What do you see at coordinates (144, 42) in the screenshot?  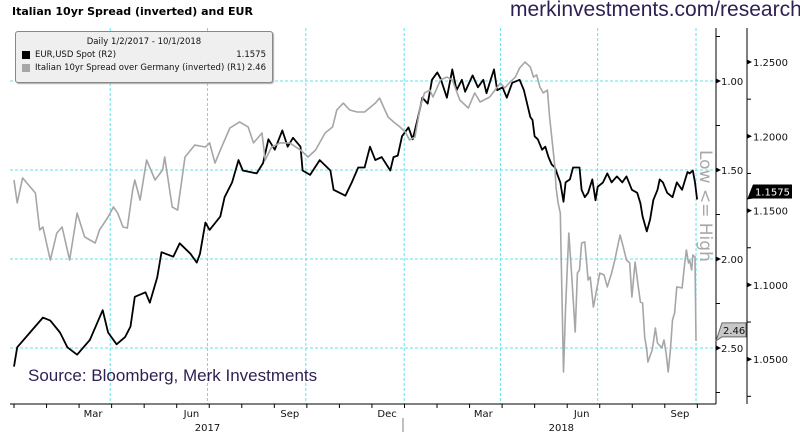 I see `legend-header: Daily 1/2/2017 - 10/1/2018` at bounding box center [144, 42].